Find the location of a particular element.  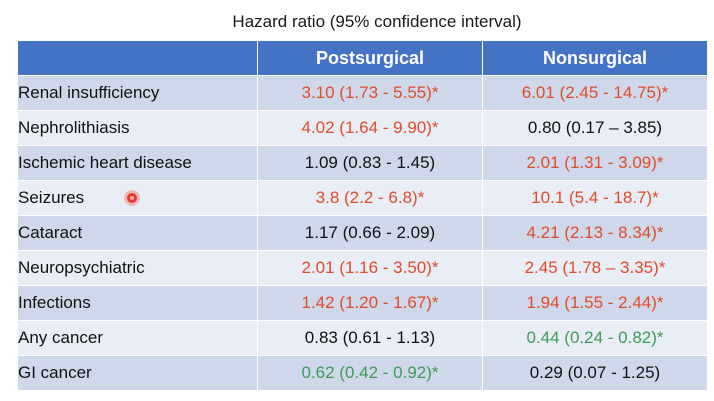

header-nonsurgical: Nonsurgical is located at coordinates (595, 58).